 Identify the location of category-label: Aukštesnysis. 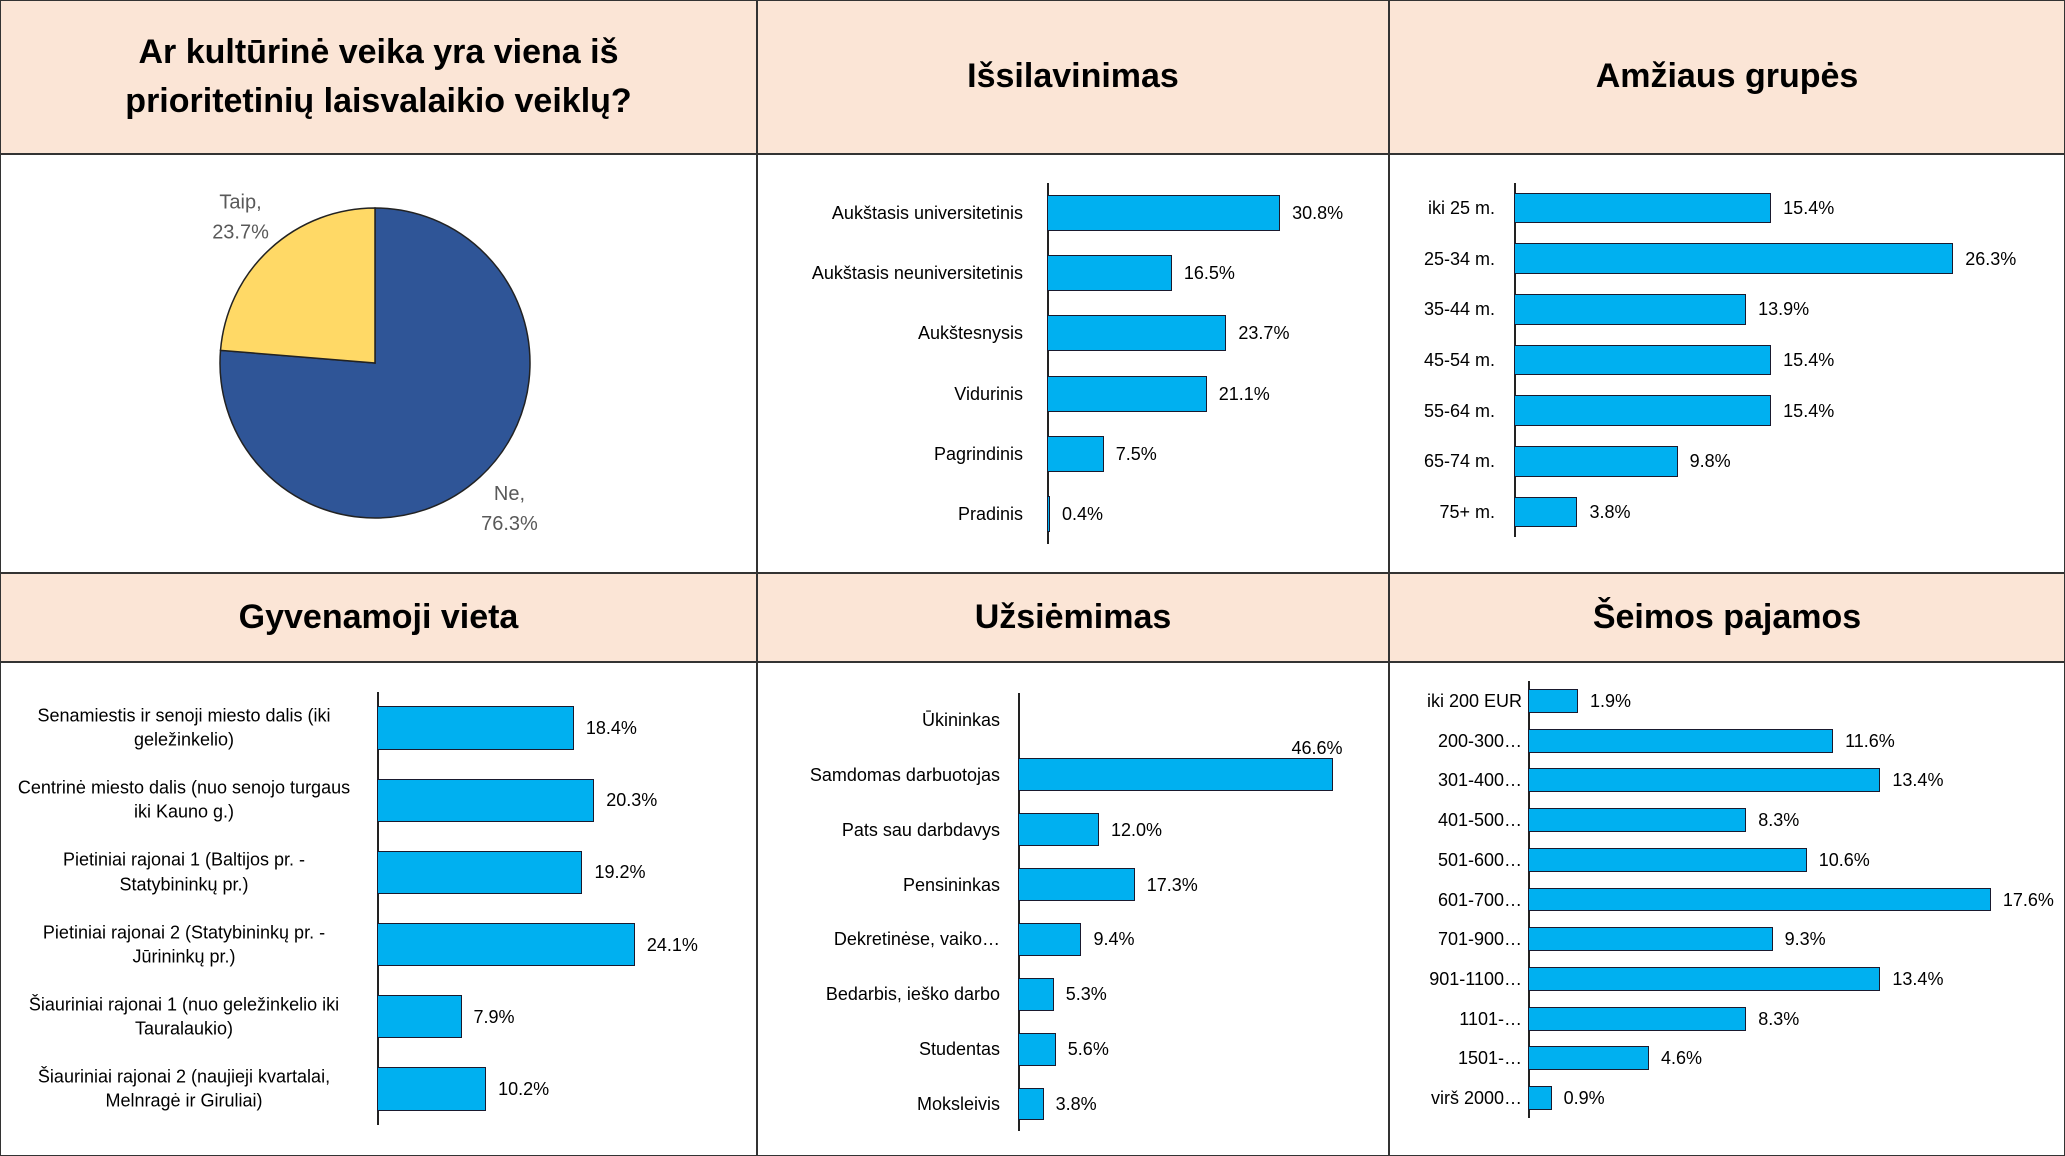
(970, 333).